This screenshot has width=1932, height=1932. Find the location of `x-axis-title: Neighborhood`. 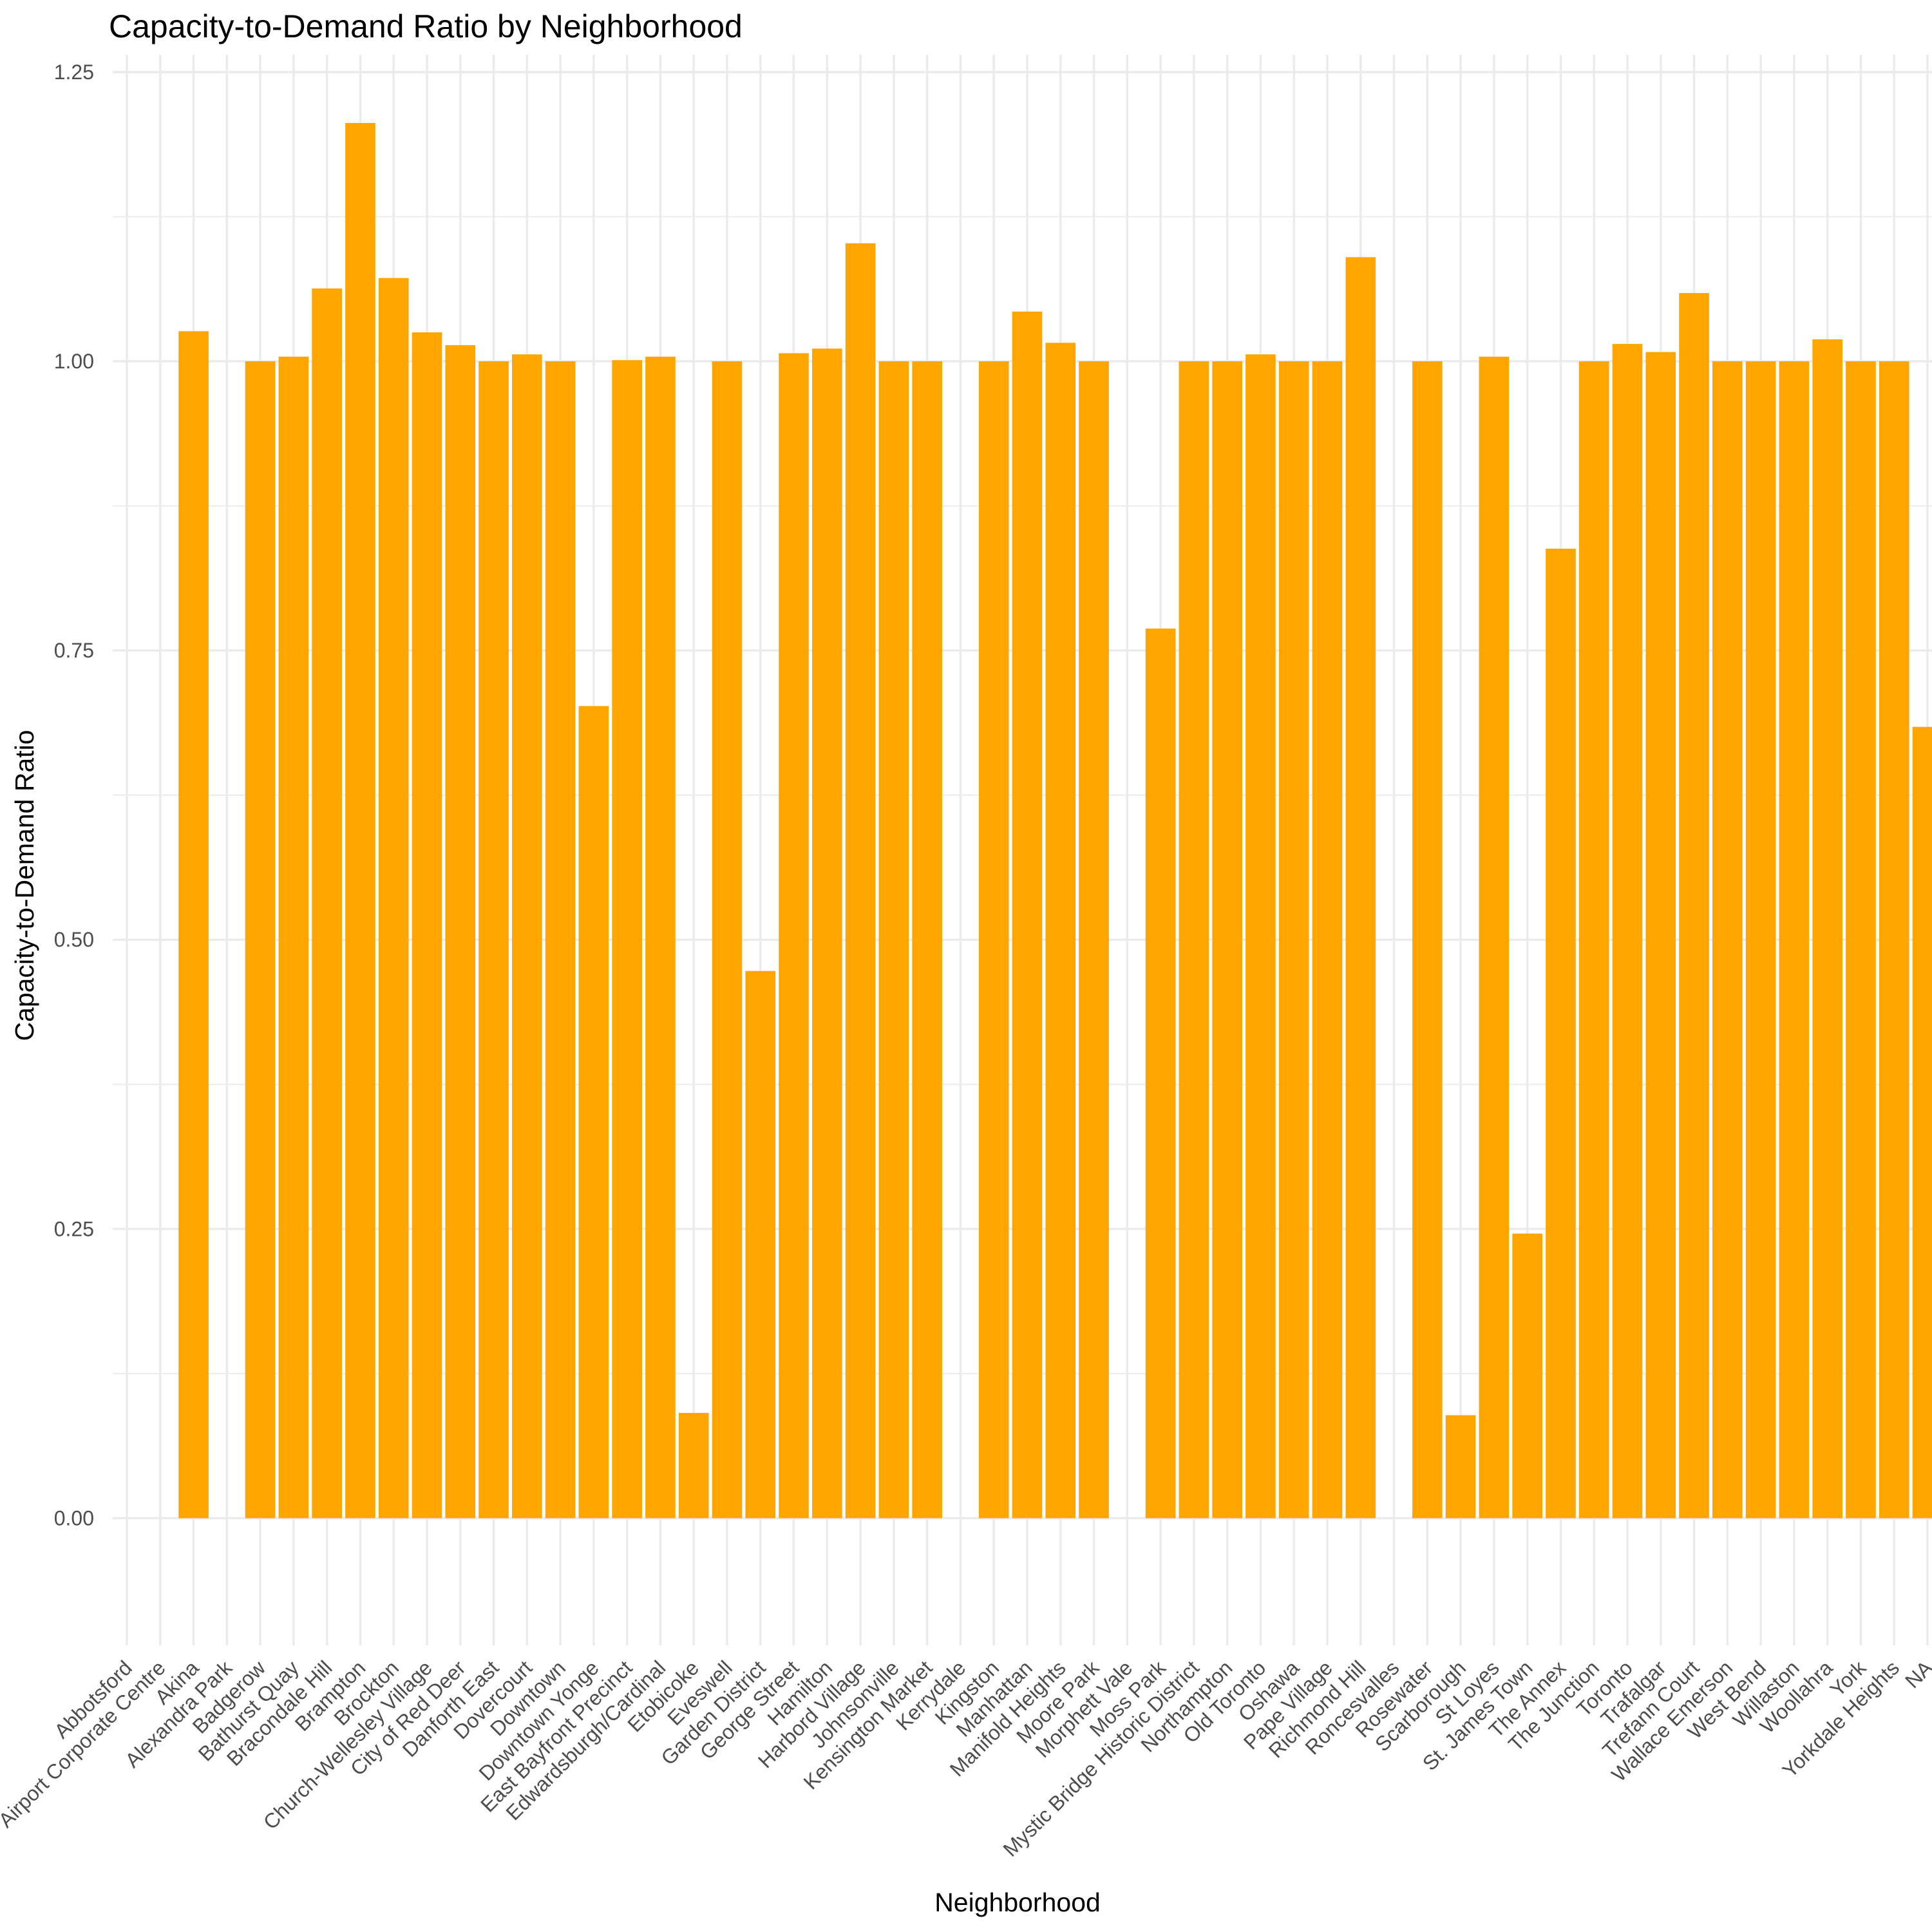

x-axis-title: Neighborhood is located at coordinates (1017, 1902).